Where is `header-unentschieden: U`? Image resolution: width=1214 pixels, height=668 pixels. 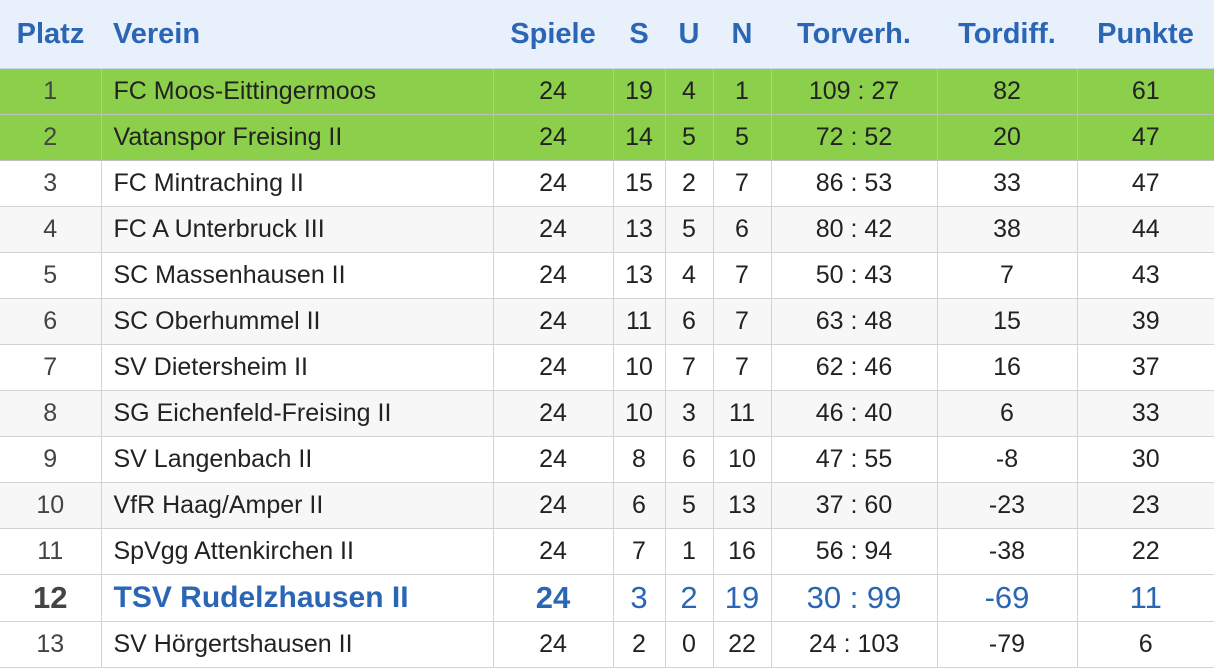
header-unentschieden: U is located at coordinates (689, 34).